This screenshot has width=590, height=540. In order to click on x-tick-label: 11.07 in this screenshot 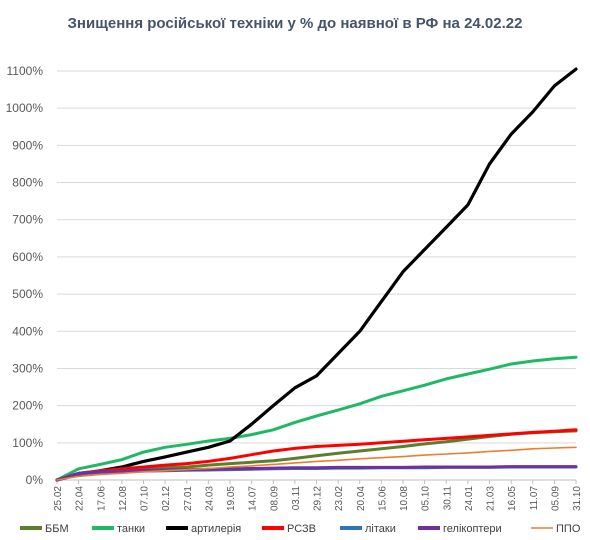, I will do `click(534, 498)`.